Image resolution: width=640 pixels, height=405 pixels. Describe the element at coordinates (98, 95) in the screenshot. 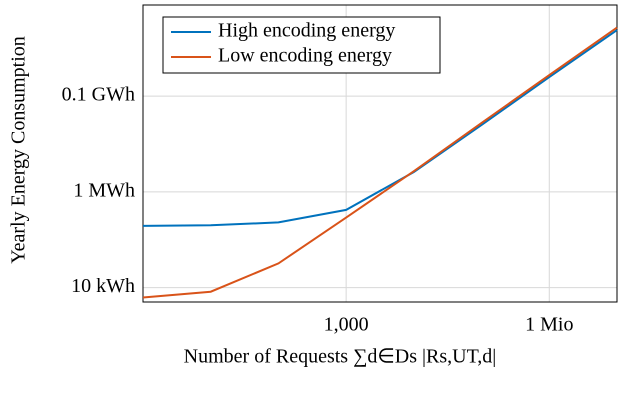

I see `y-tick-label: 0.1 GWh` at that location.